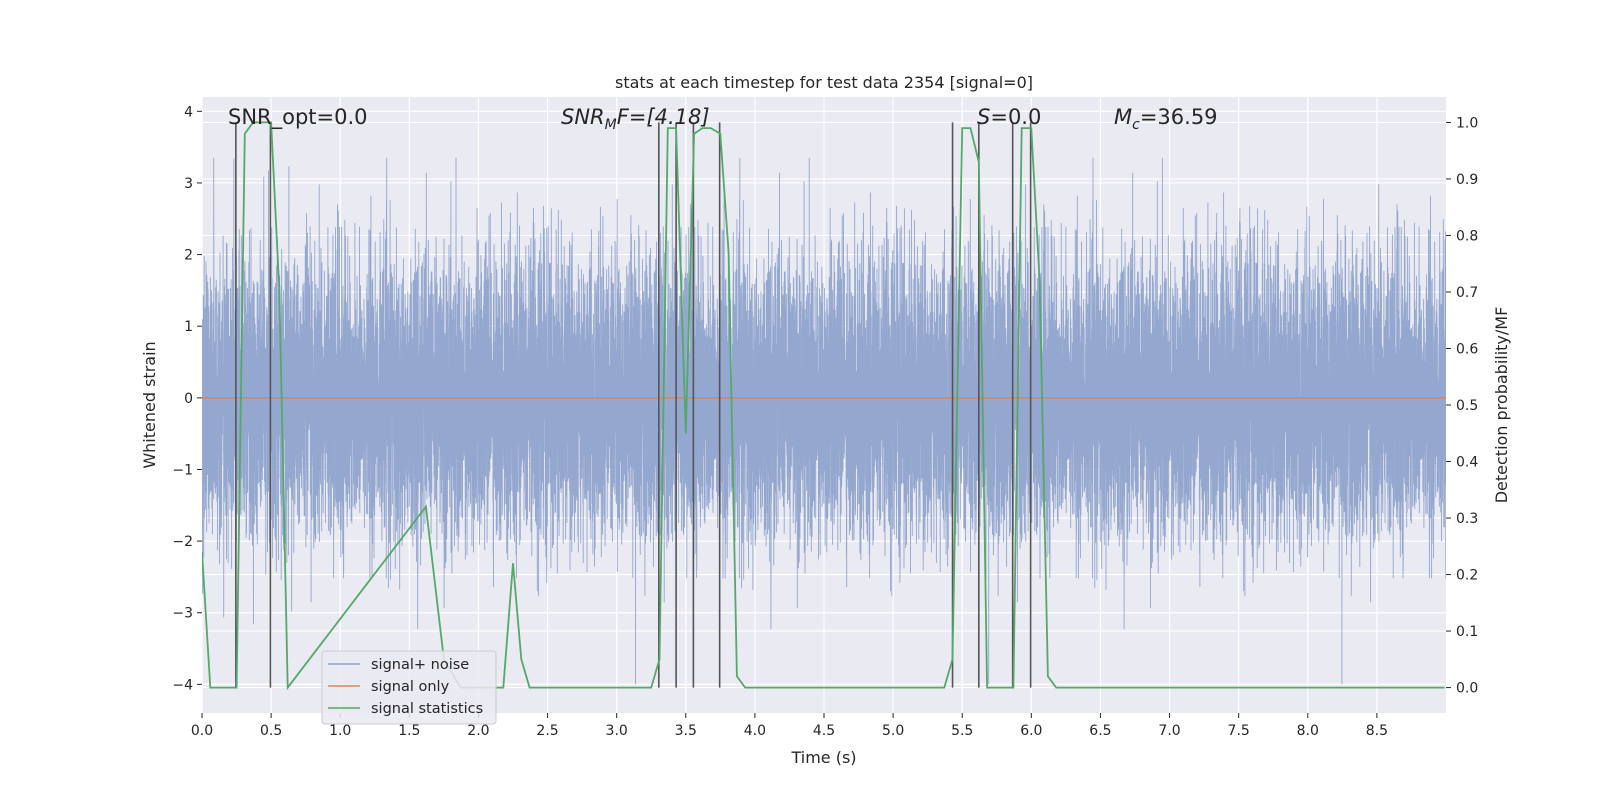 This screenshot has width=1600, height=800. I want to click on y2-tick-label-3: 0.7, so click(1467, 293).